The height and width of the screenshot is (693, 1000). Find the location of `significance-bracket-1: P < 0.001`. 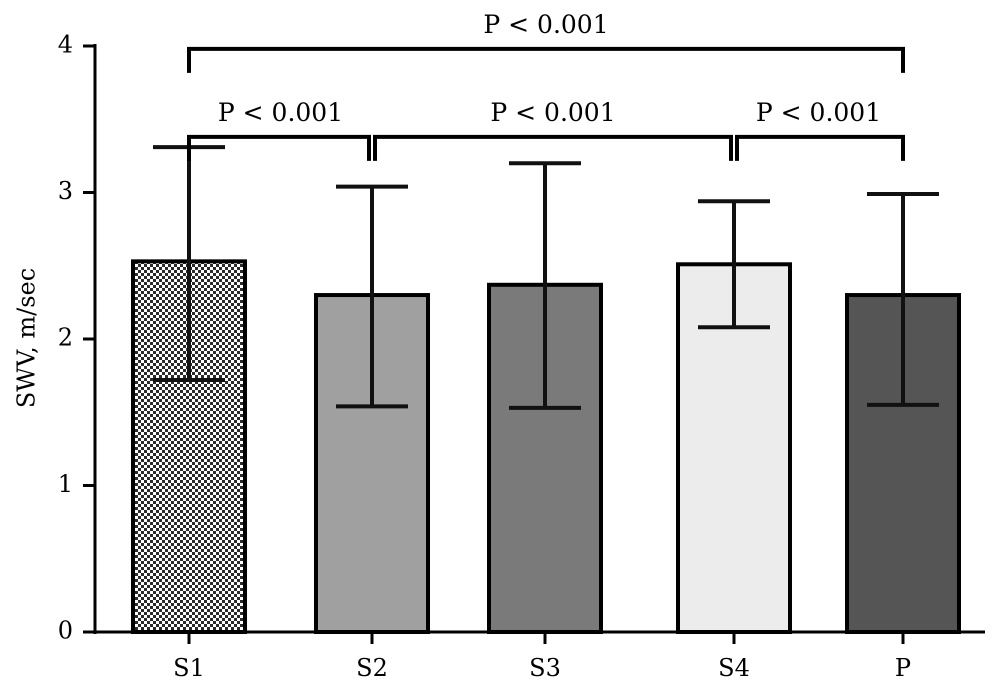

significance-bracket-1: P < 0.001 is located at coordinates (546, 41).